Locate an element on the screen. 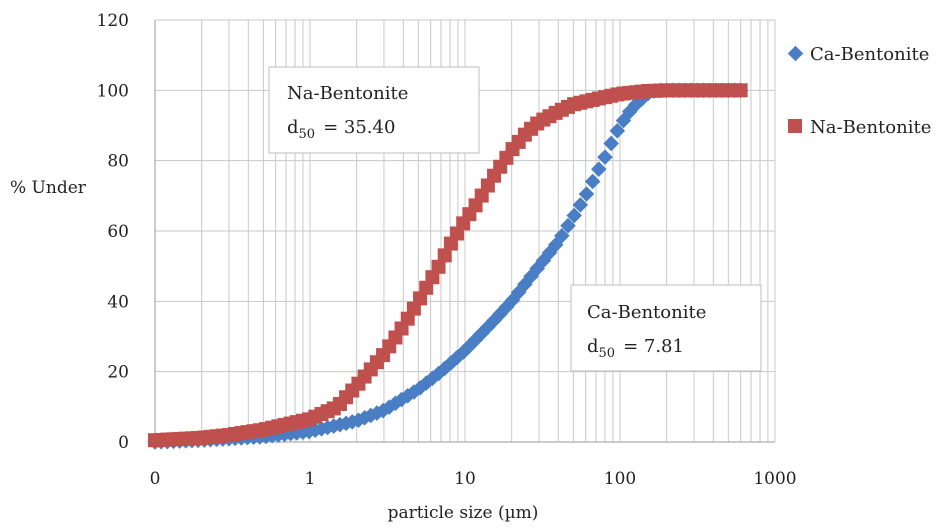 This screenshot has height=529, width=946. annotation-d50: d50 = 7.81 is located at coordinates (635, 348).